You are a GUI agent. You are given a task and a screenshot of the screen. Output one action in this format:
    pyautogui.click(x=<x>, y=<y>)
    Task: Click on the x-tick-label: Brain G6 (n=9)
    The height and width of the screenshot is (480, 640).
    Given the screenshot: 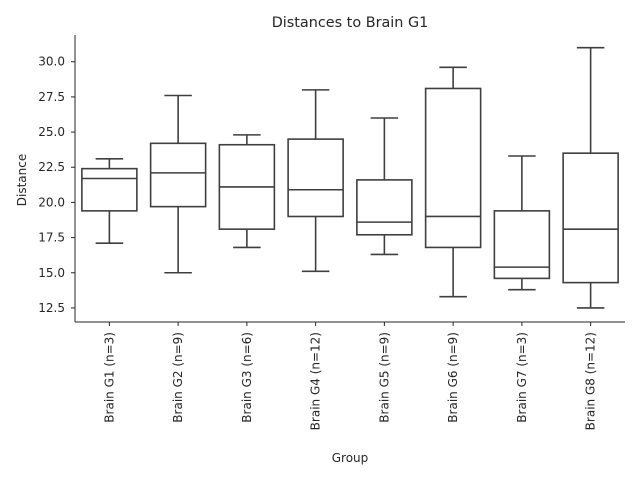 What is the action you would take?
    pyautogui.click(x=453, y=377)
    